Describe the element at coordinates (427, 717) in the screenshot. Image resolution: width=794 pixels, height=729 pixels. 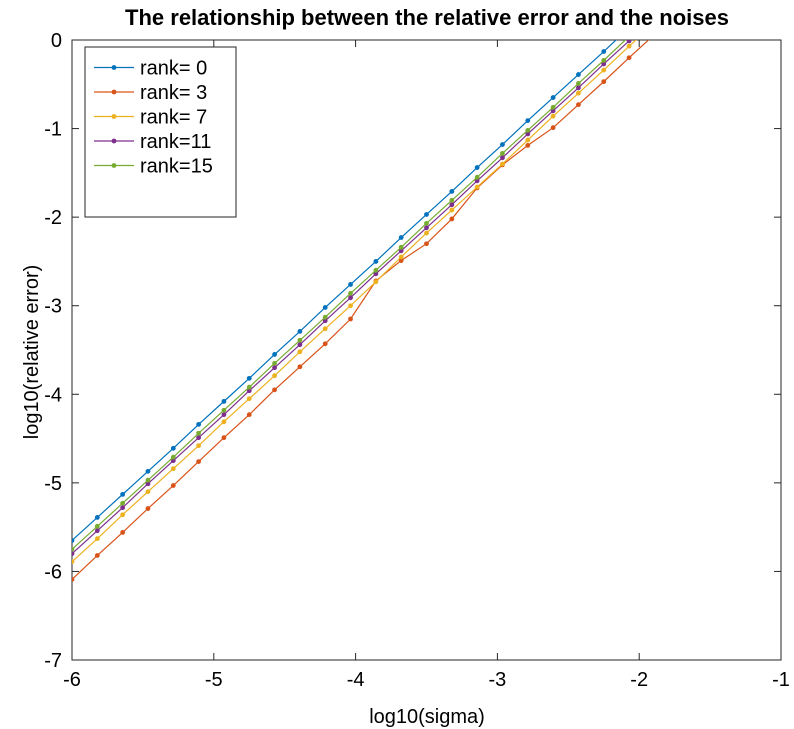
I see `x-axis-label: log10(sigma)` at that location.